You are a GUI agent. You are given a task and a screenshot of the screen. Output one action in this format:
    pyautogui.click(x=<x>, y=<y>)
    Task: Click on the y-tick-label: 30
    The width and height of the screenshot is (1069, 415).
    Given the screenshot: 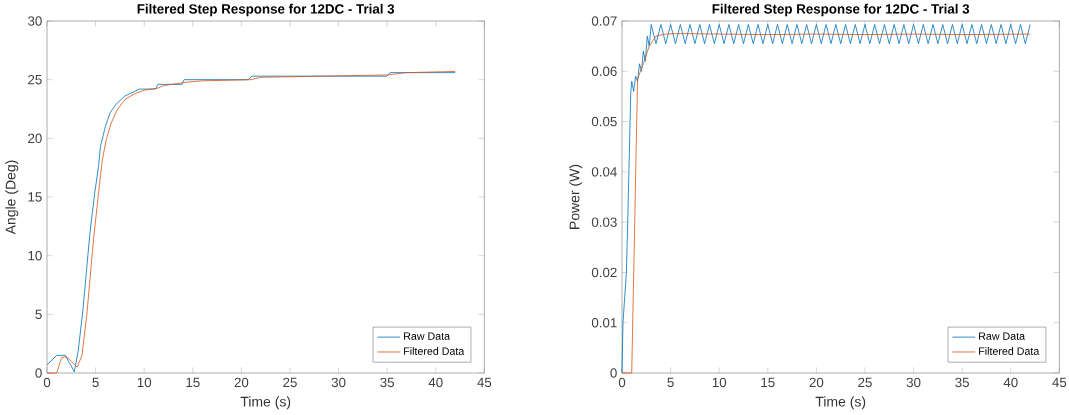 What is the action you would take?
    pyautogui.click(x=34, y=21)
    